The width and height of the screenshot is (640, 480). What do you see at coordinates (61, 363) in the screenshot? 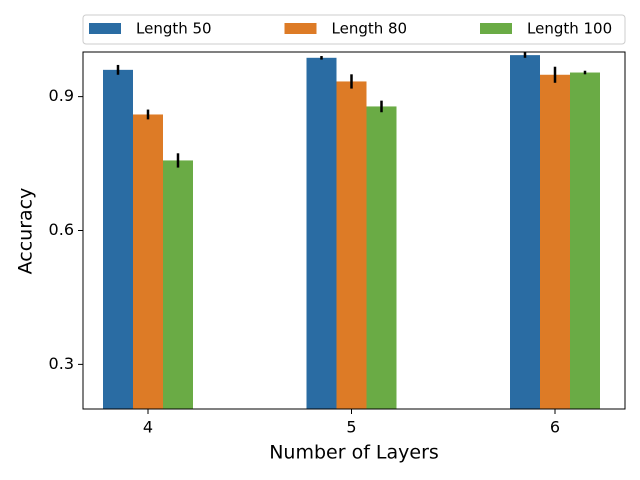
I see `y-tick-label: 0.3` at bounding box center [61, 363].